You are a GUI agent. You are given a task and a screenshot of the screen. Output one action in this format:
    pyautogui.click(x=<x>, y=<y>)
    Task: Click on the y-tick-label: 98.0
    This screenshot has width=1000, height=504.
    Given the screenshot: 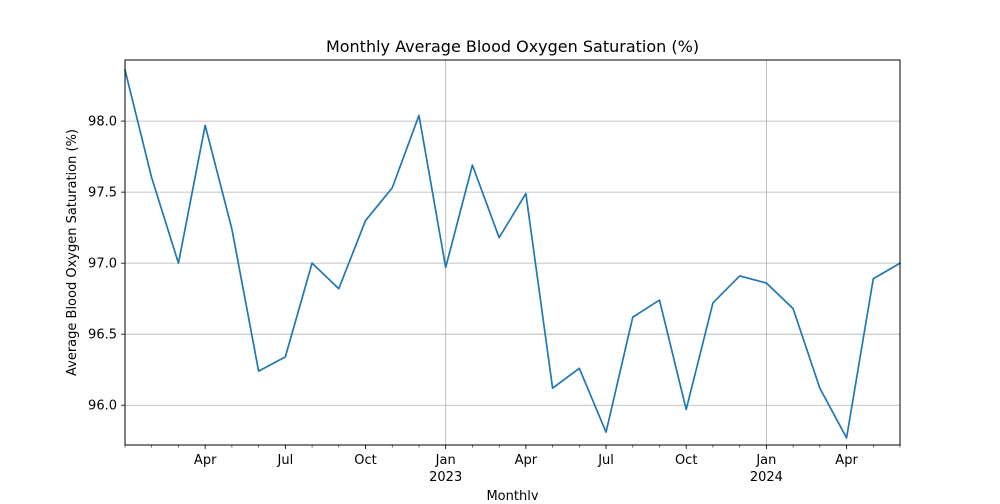 What is the action you would take?
    pyautogui.click(x=102, y=122)
    